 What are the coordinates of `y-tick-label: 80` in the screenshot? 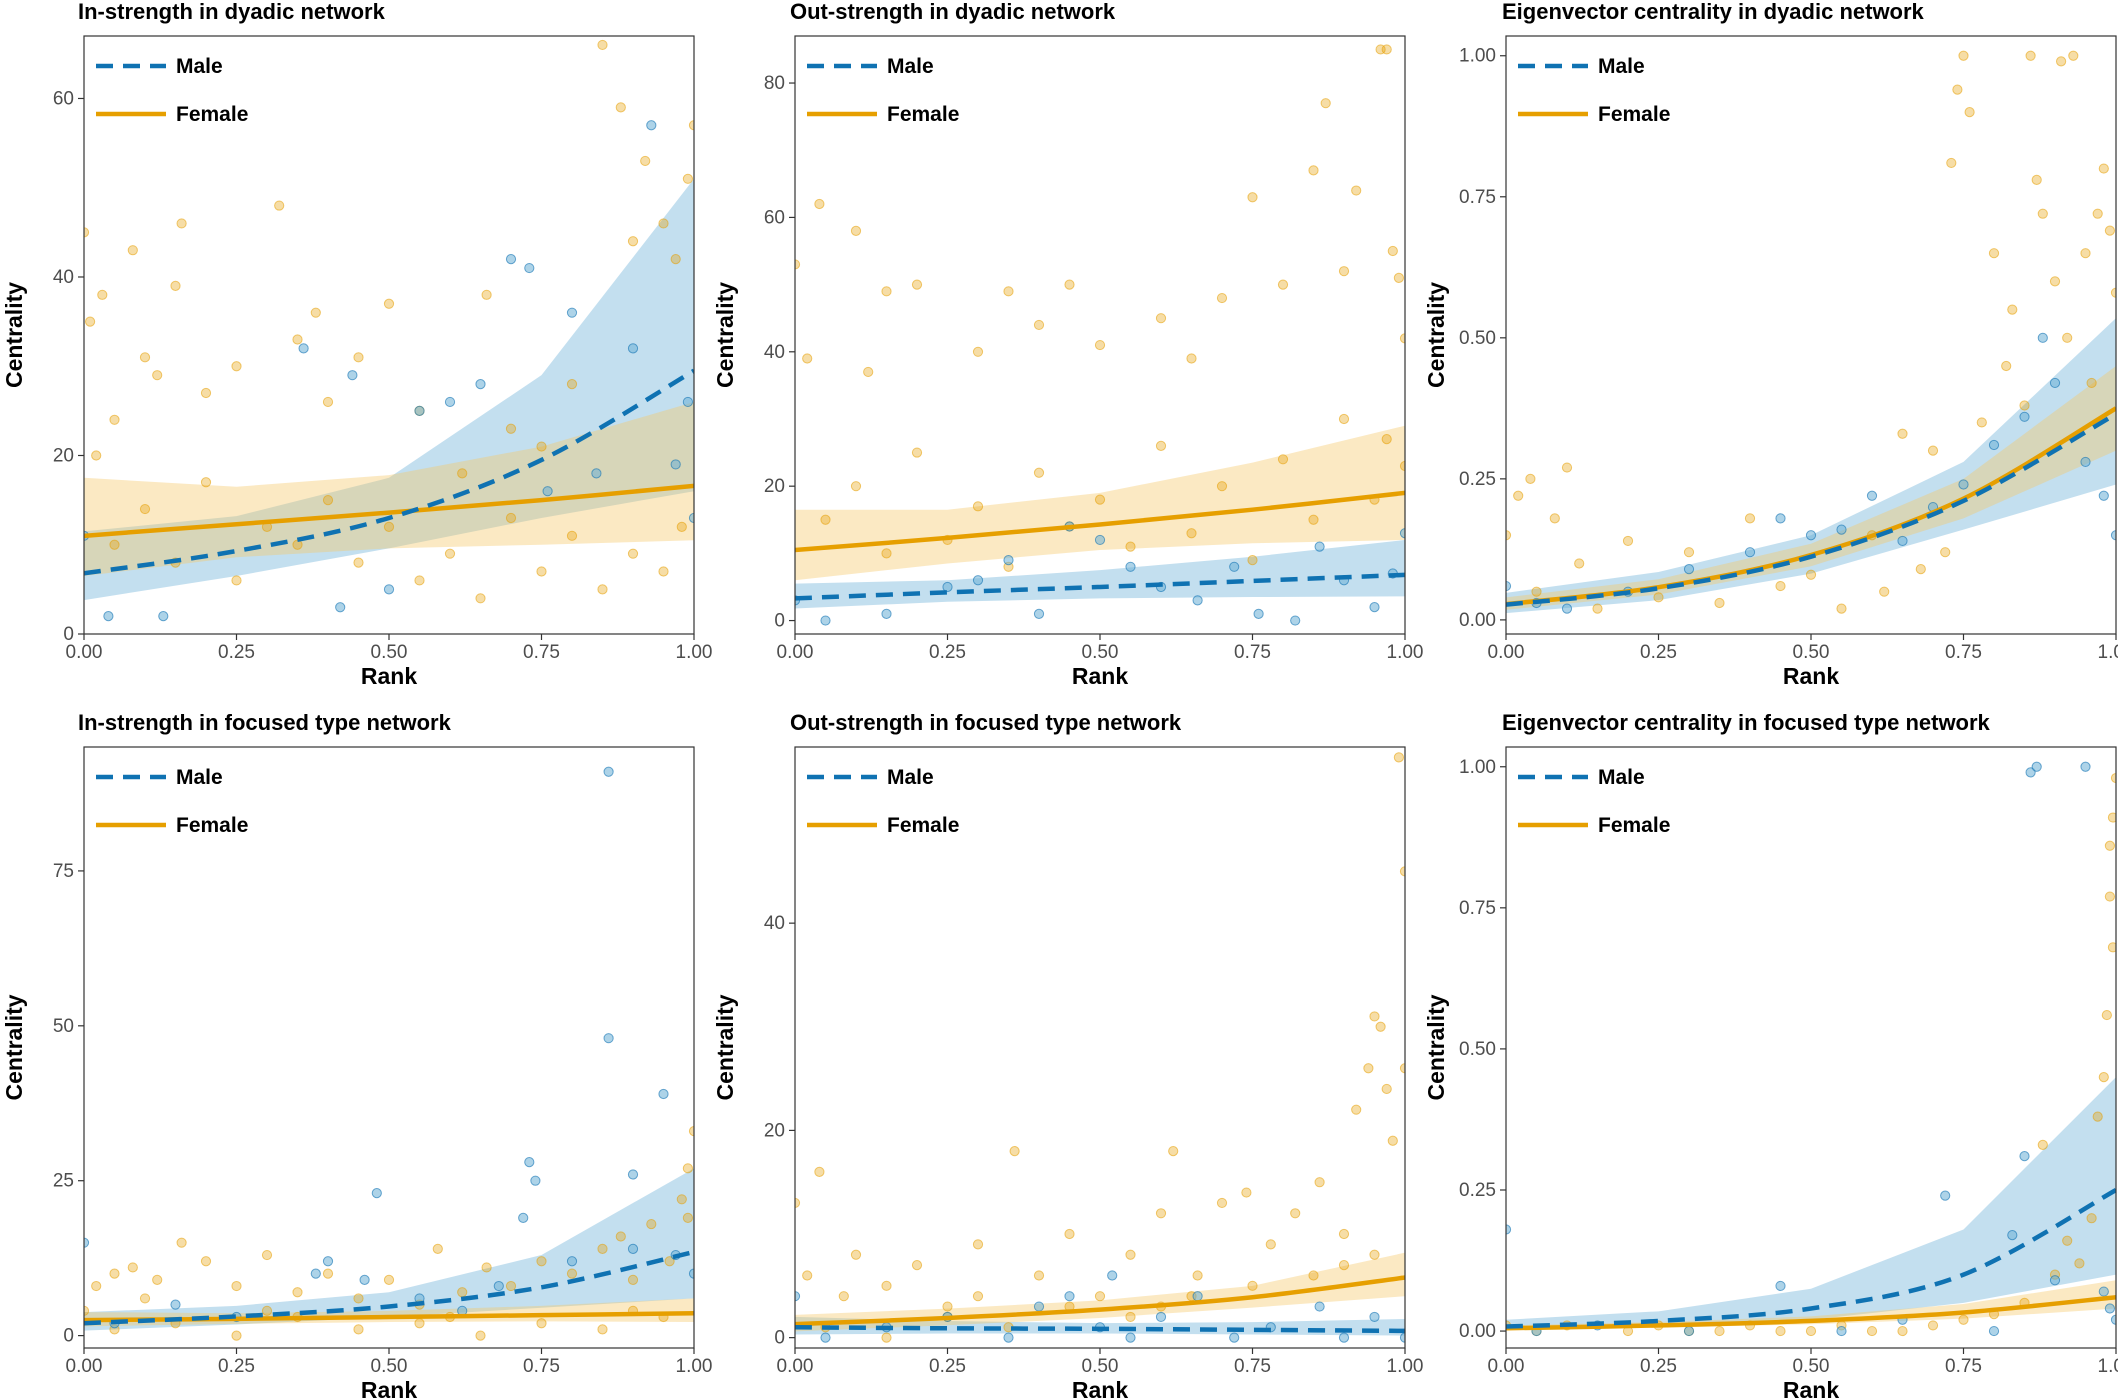 It's located at (774, 83).